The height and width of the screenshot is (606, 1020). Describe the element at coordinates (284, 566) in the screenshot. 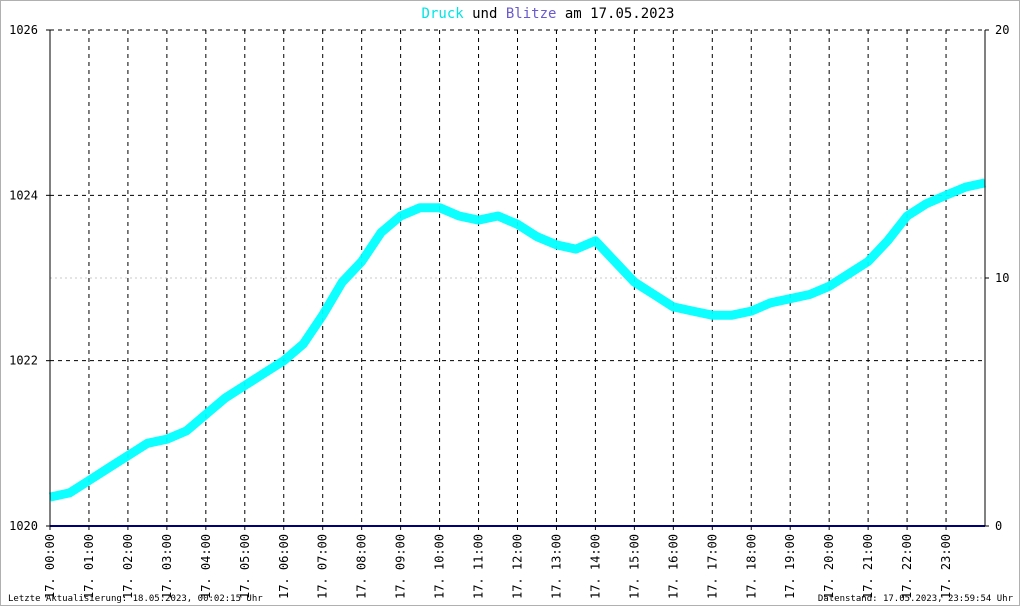

I see `x-tick-label: 17. 06:00` at that location.